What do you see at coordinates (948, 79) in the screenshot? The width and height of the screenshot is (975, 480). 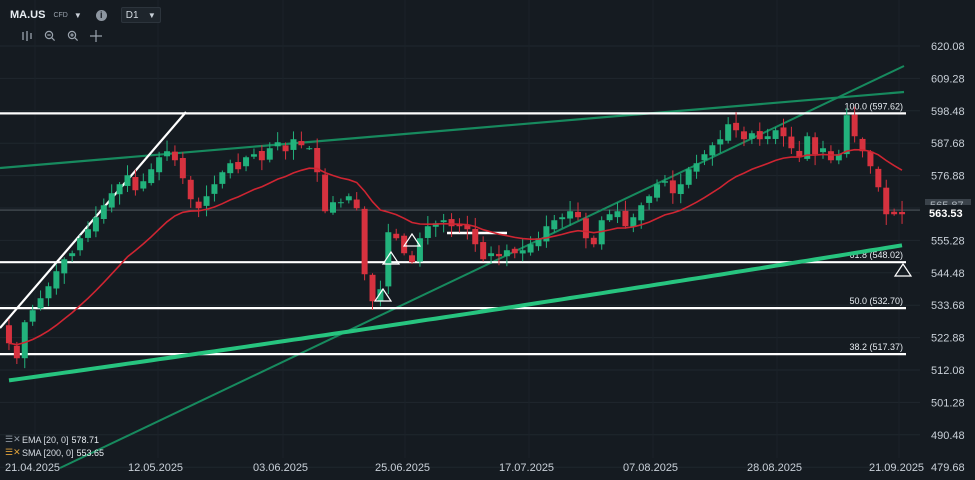 I see `price-tick-label: 609.28` at bounding box center [948, 79].